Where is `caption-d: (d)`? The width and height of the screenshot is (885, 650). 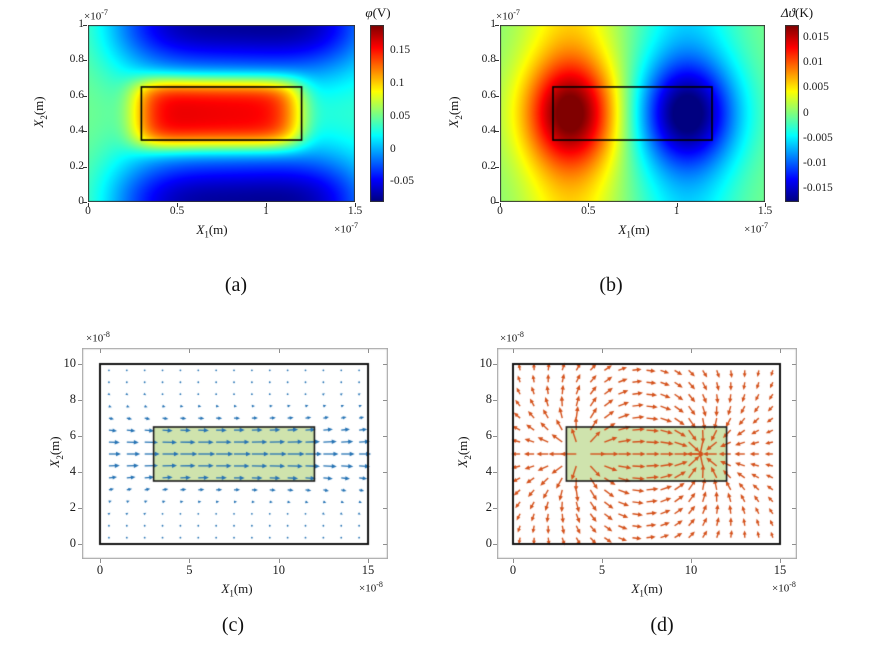
caption-d: (d) is located at coordinates (662, 625).